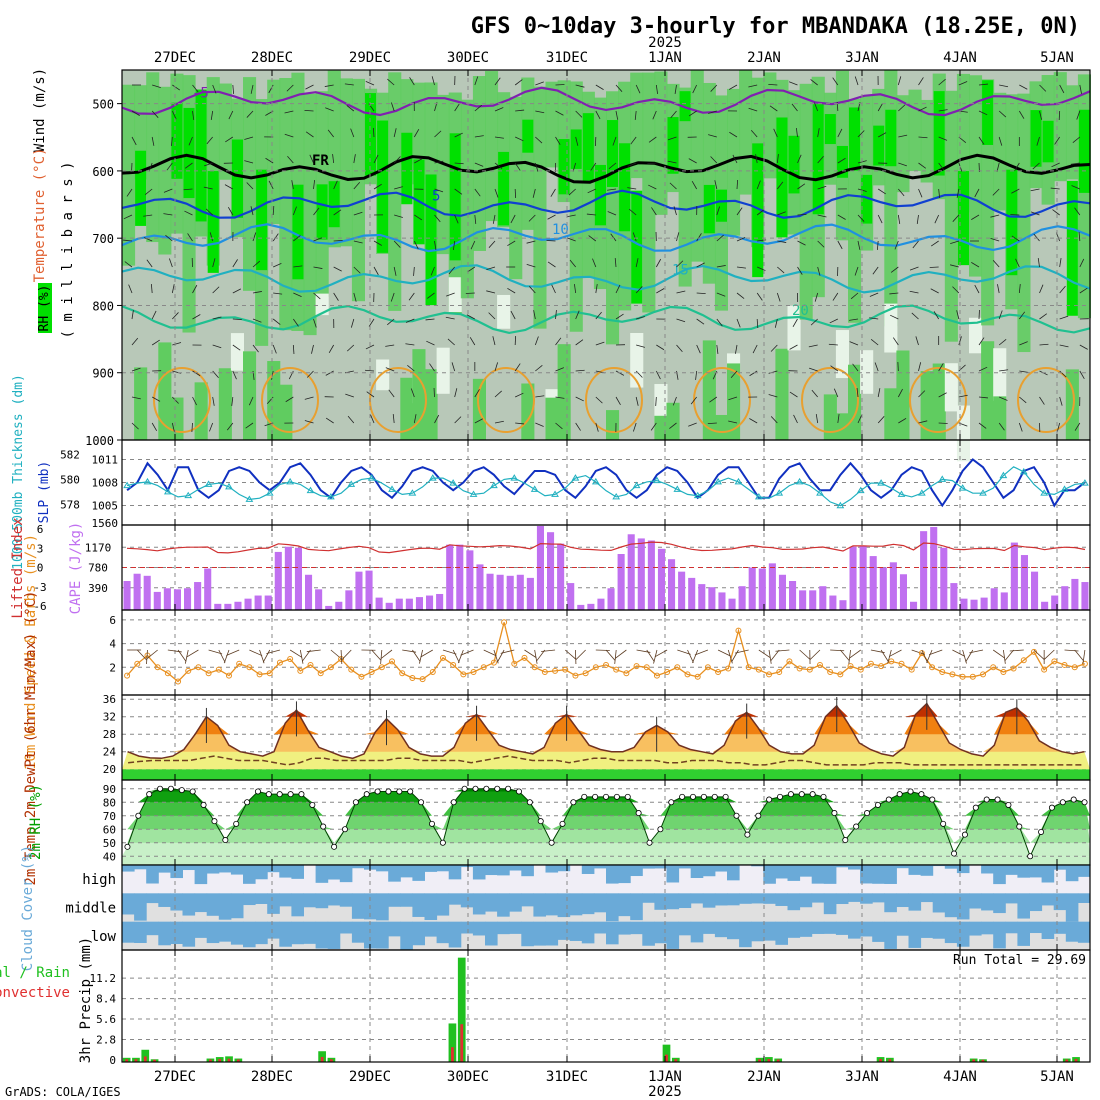 The height and width of the screenshot is (1100, 1100). I want to click on top-date-label: 4JAN, so click(960, 58).